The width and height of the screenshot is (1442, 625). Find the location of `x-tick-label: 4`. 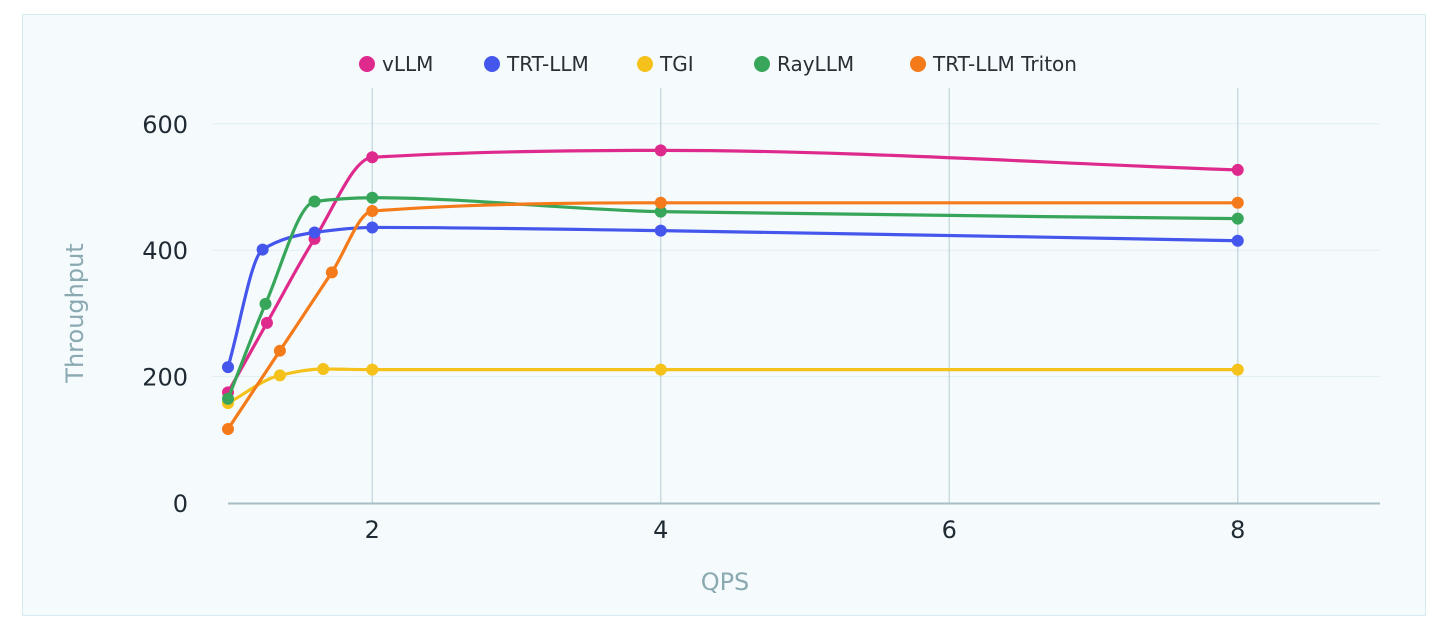

x-tick-label: 4 is located at coordinates (660, 530).